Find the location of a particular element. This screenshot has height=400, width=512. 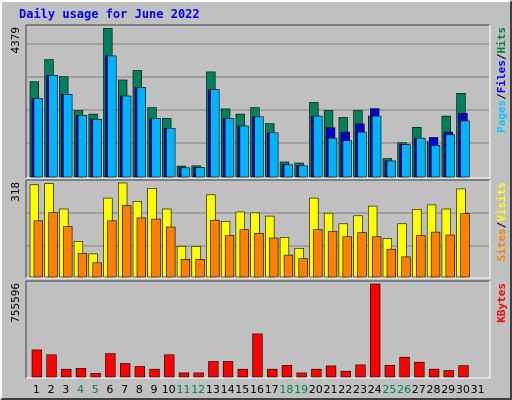

x-tick-label-9: 9 is located at coordinates (154, 389).